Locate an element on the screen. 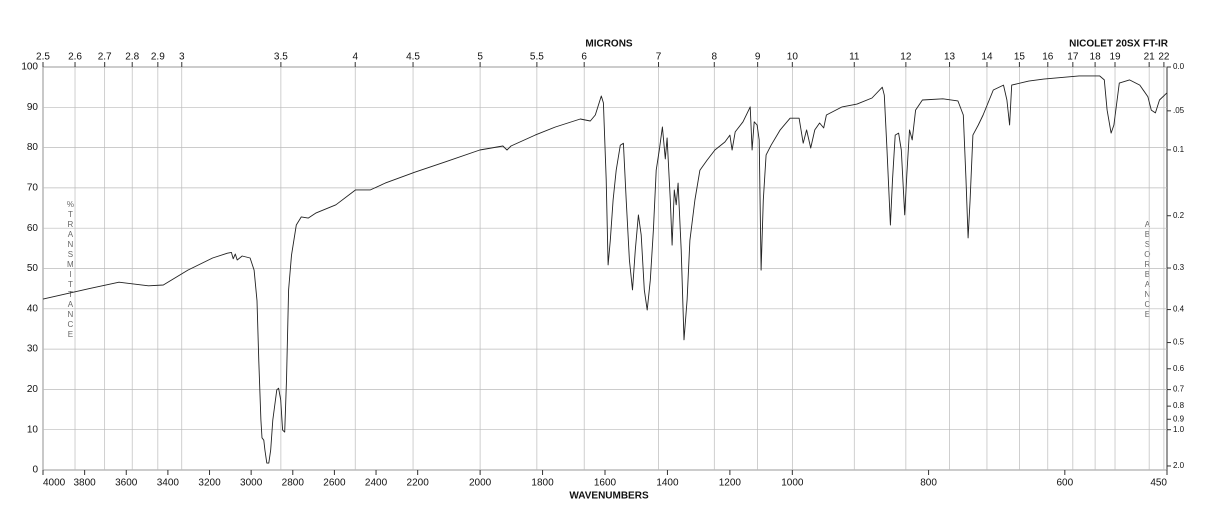  x-axis-title: WAVENUMBERS is located at coordinates (609, 496).